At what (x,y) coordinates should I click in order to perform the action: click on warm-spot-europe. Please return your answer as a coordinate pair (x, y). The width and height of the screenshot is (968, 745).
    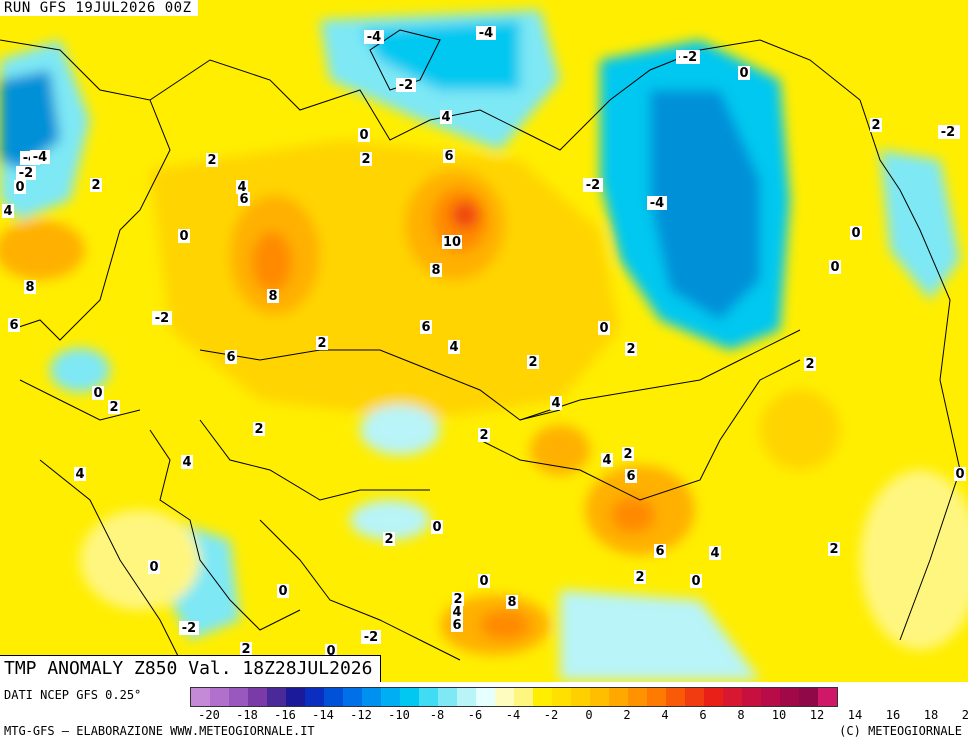
    Looking at the image, I should click on (42, 250).